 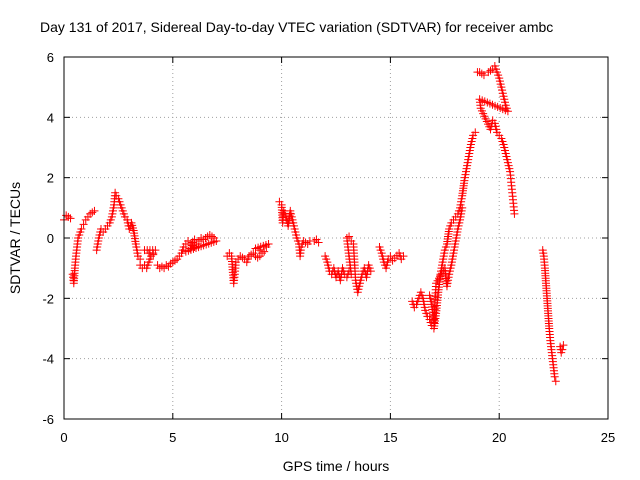 I want to click on x-tick-label: 10, so click(x=281, y=437).